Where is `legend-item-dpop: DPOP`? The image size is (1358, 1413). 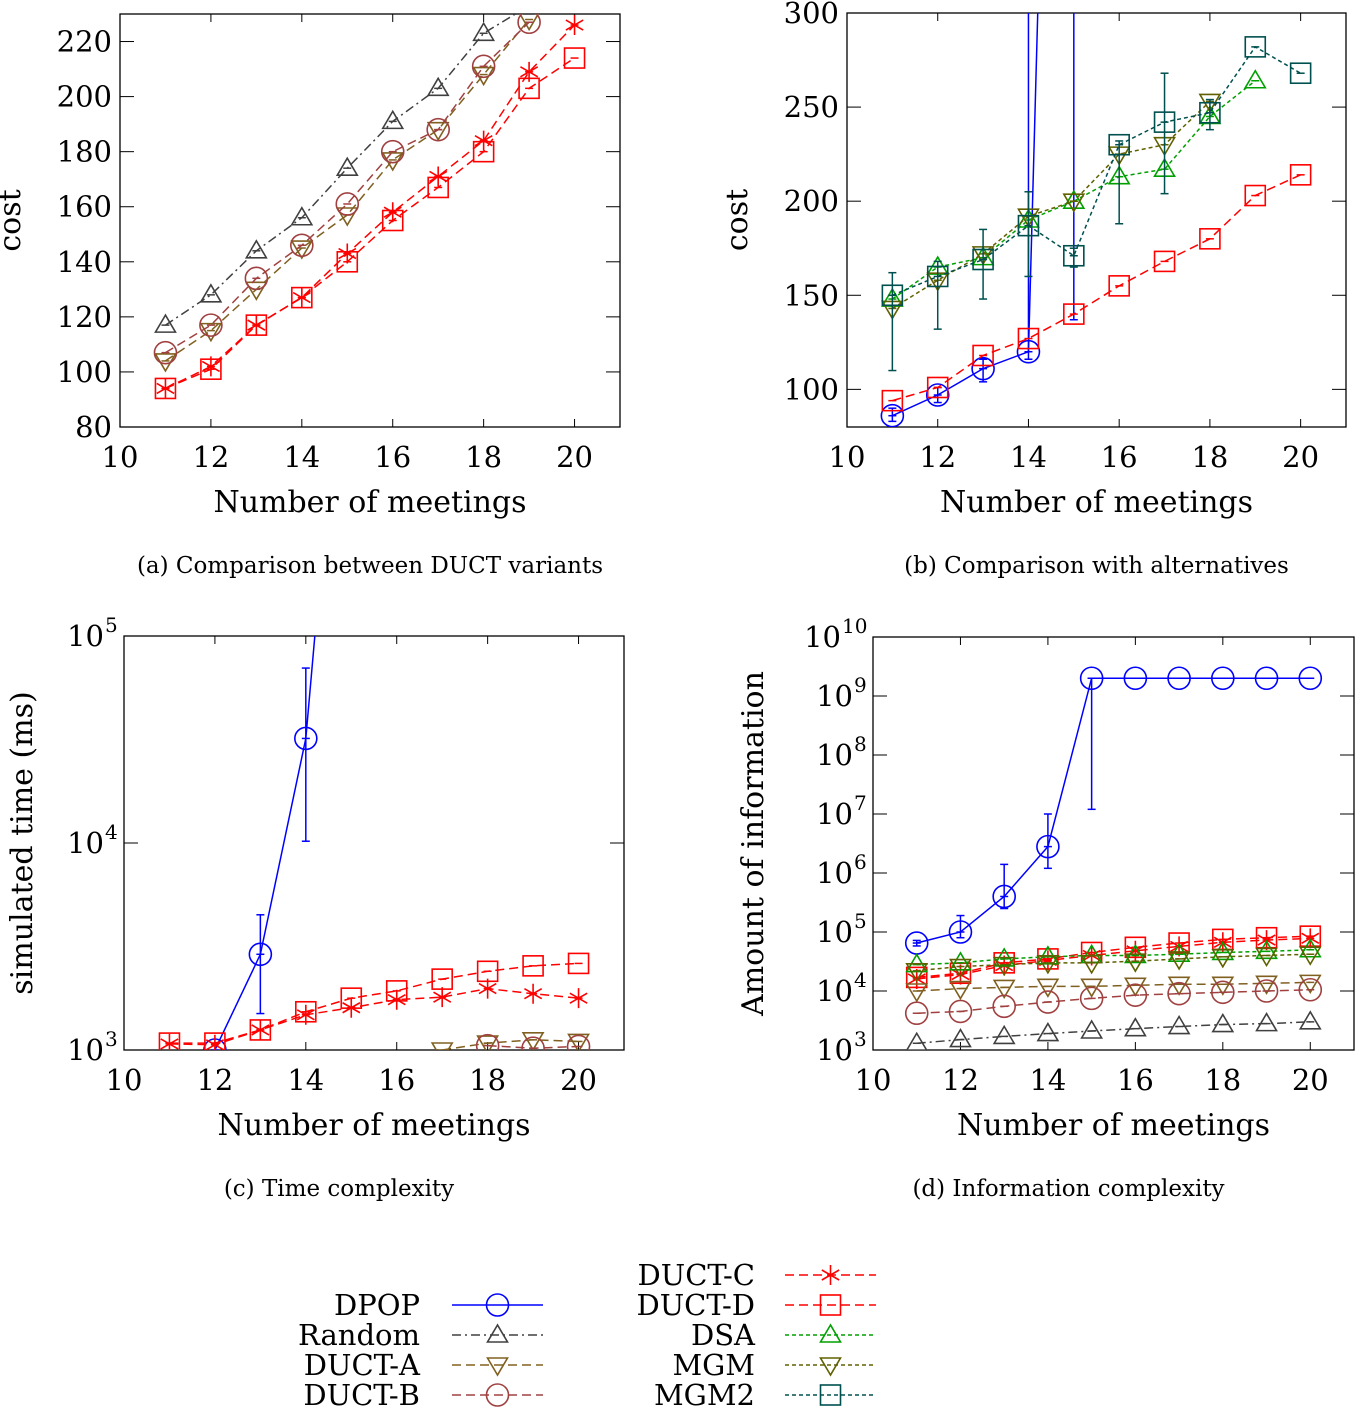
legend-item-dpop: DPOP is located at coordinates (438, 1305).